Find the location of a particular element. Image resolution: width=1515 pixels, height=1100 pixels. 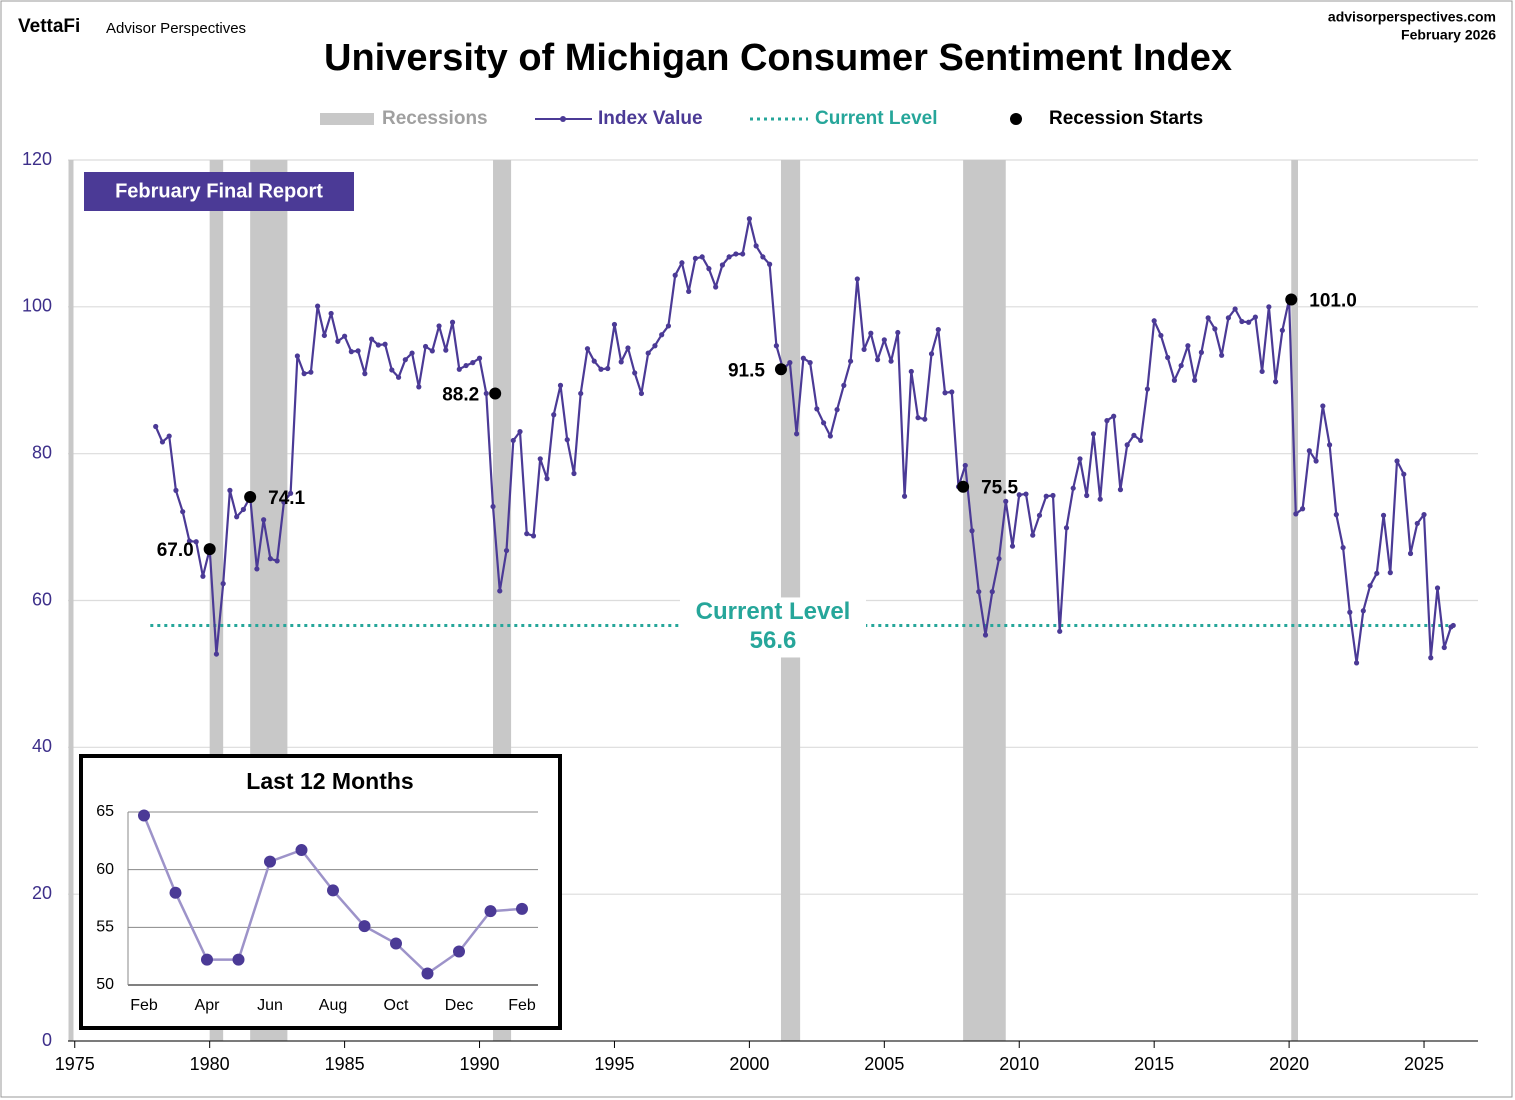

x-tick-label: 1995 is located at coordinates (614, 1064).